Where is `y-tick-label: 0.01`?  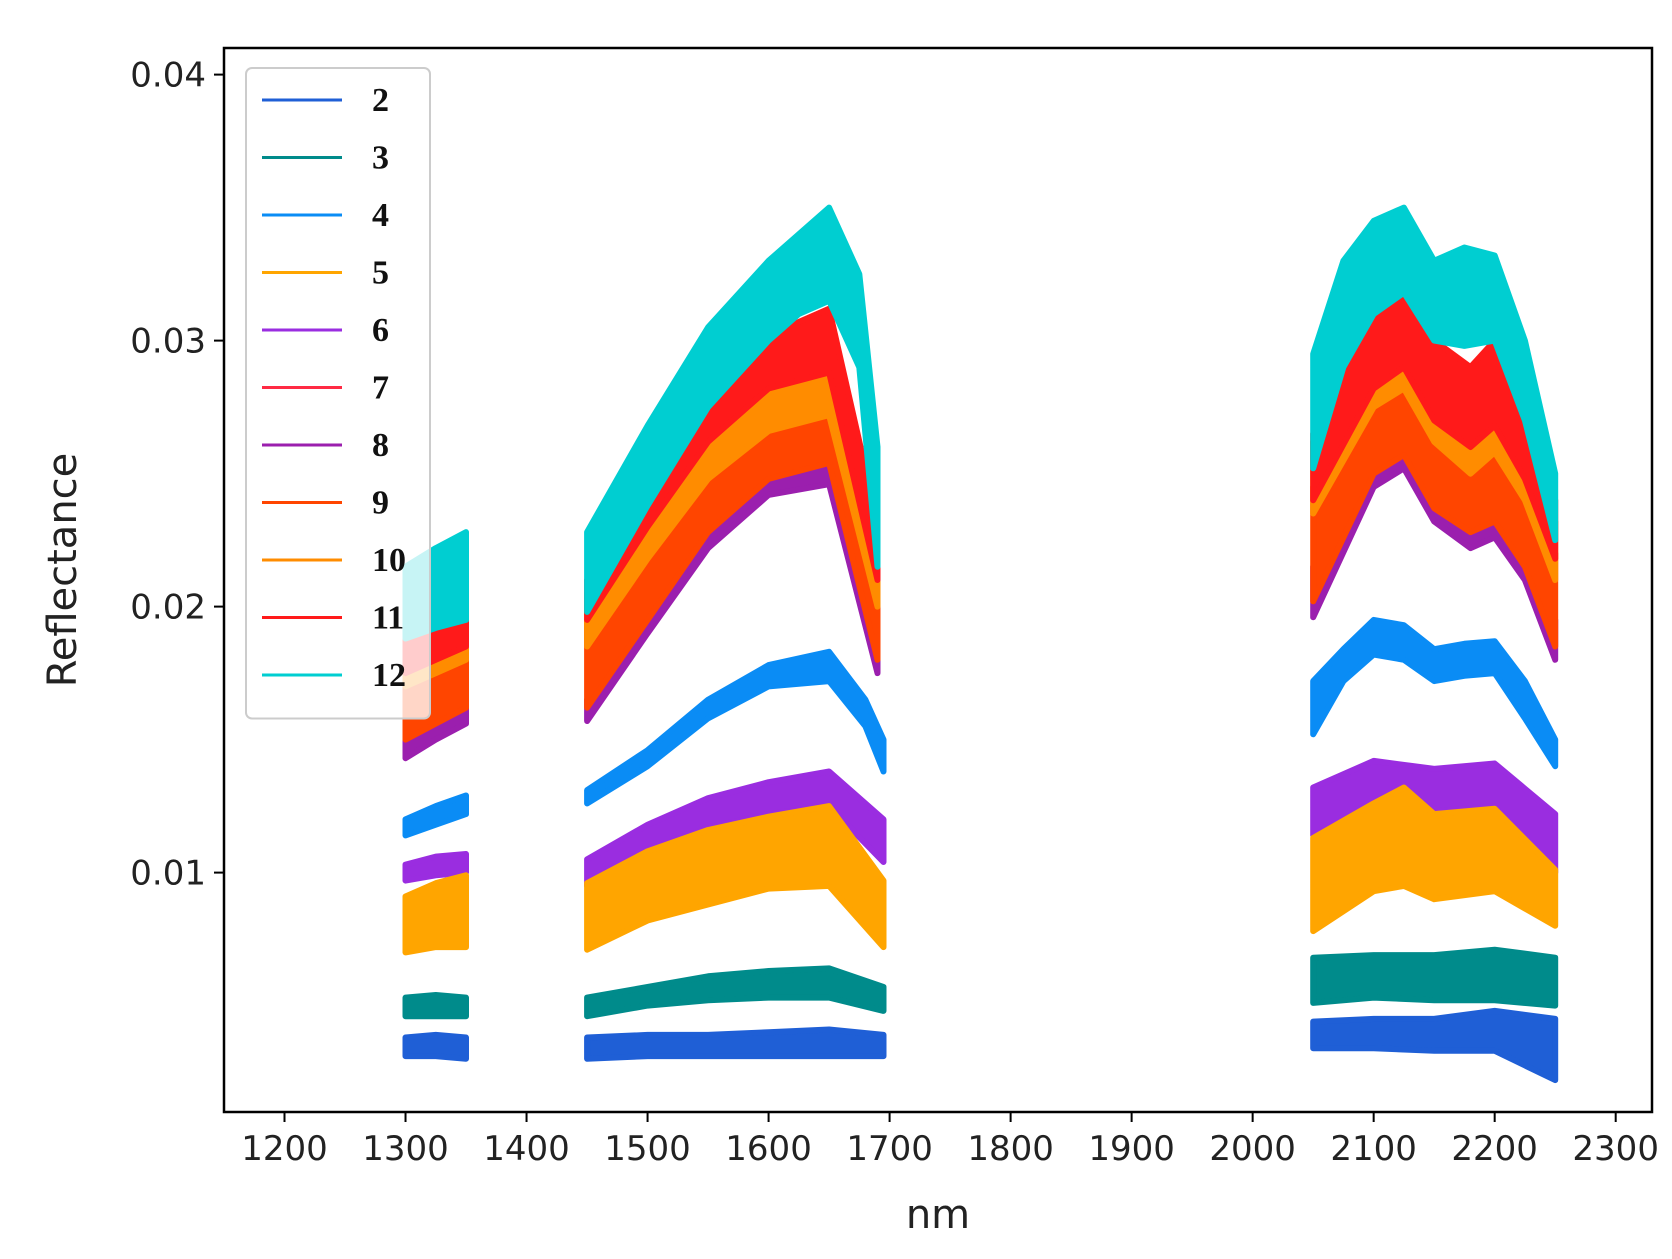
y-tick-label: 0.01 is located at coordinates (168, 874).